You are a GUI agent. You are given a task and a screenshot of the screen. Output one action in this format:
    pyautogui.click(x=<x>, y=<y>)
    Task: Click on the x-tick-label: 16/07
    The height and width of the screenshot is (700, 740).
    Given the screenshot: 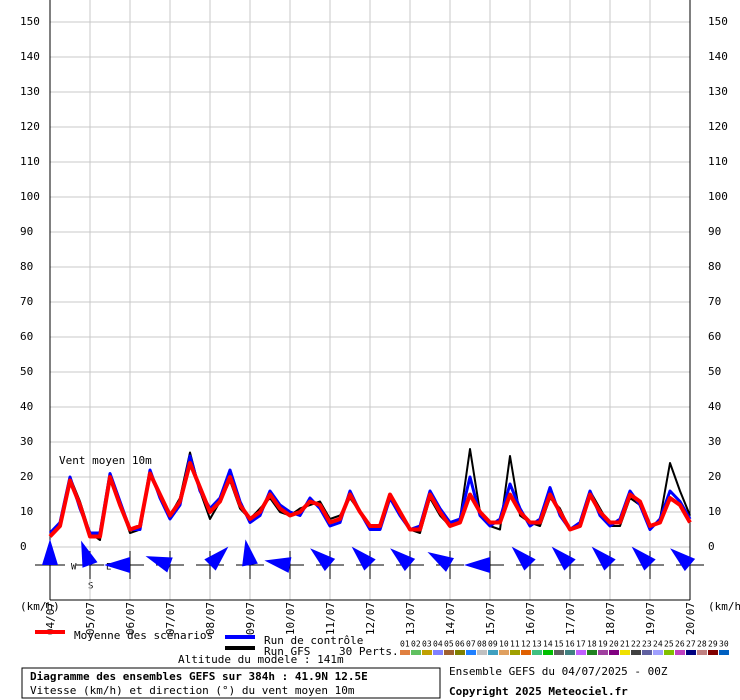 What is the action you would take?
    pyautogui.click(x=530, y=618)
    